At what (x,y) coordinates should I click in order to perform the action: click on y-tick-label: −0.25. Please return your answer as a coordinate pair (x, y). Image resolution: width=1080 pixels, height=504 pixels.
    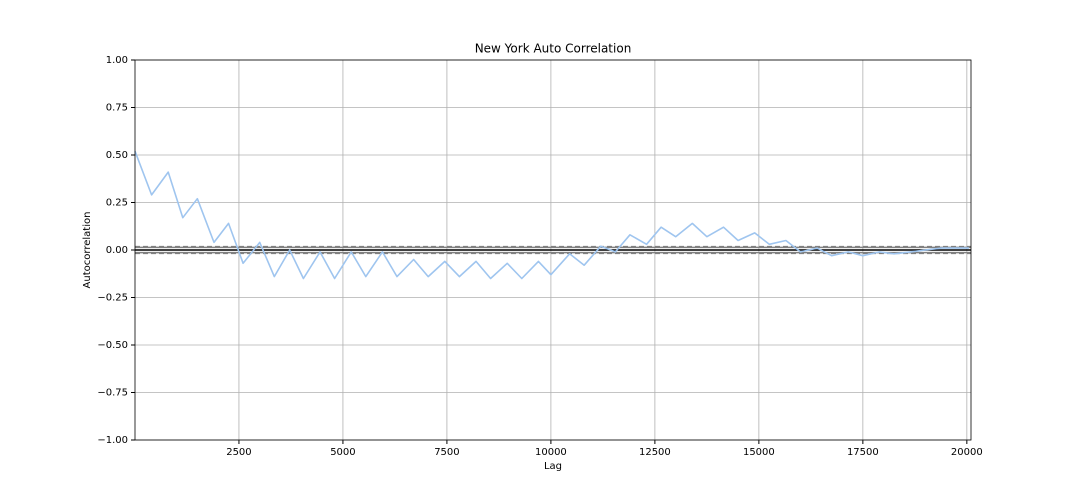
    Looking at the image, I should click on (112, 298).